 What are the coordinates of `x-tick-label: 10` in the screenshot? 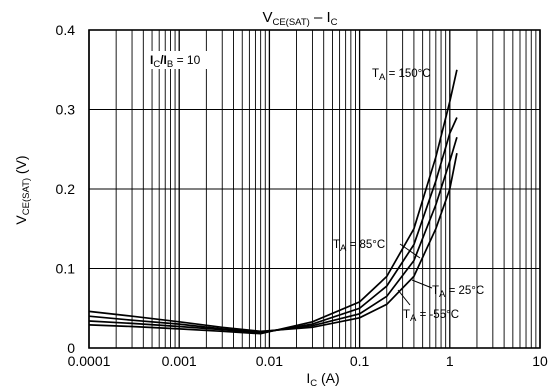 It's located at (540, 361).